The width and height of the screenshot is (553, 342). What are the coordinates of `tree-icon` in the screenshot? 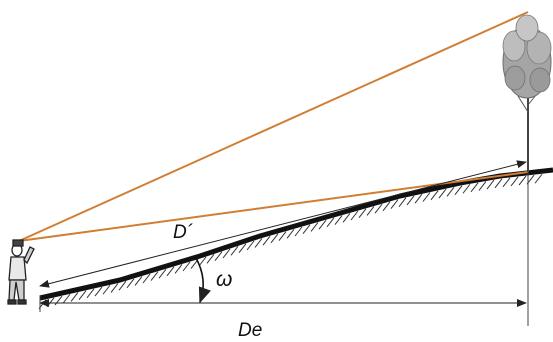 It's located at (527, 93).